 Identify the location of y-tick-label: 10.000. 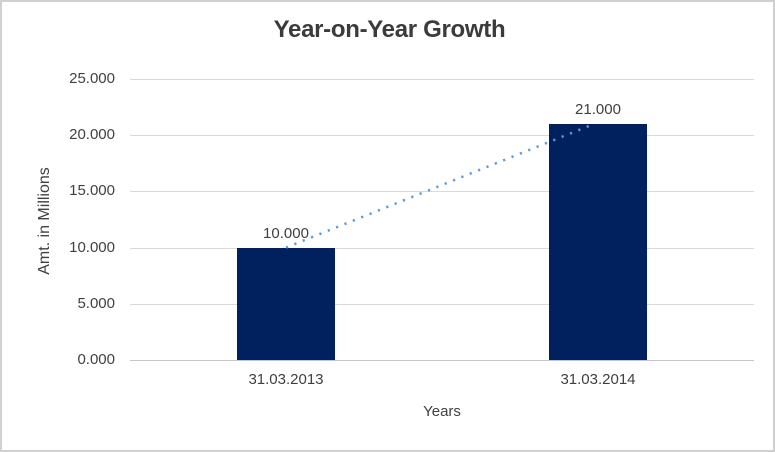
(92, 247).